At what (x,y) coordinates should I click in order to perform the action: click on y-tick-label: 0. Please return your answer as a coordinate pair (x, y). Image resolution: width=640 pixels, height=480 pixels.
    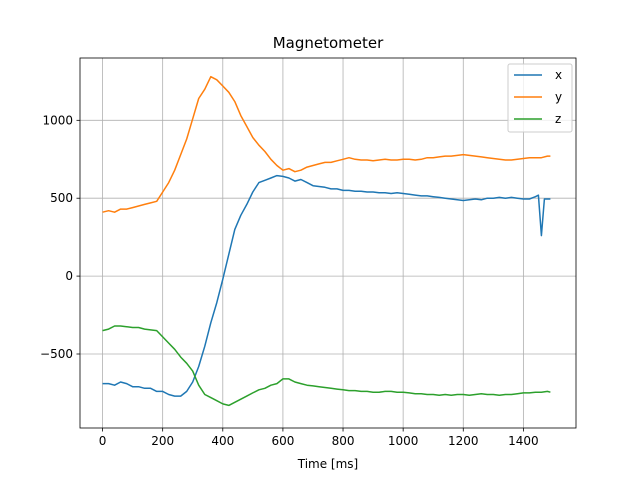
    Looking at the image, I should click on (69, 276).